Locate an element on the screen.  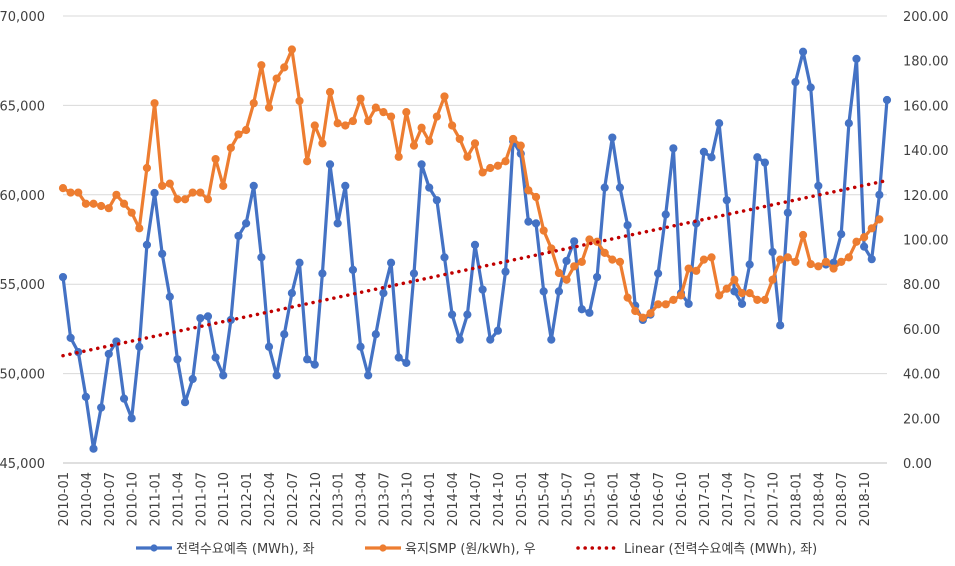
x-tick-label: 2017-01 is located at coordinates (705, 499).